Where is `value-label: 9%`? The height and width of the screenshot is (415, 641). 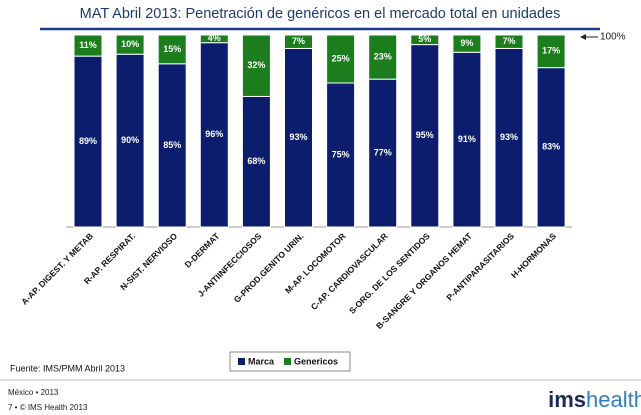 value-label: 9% is located at coordinates (466, 43).